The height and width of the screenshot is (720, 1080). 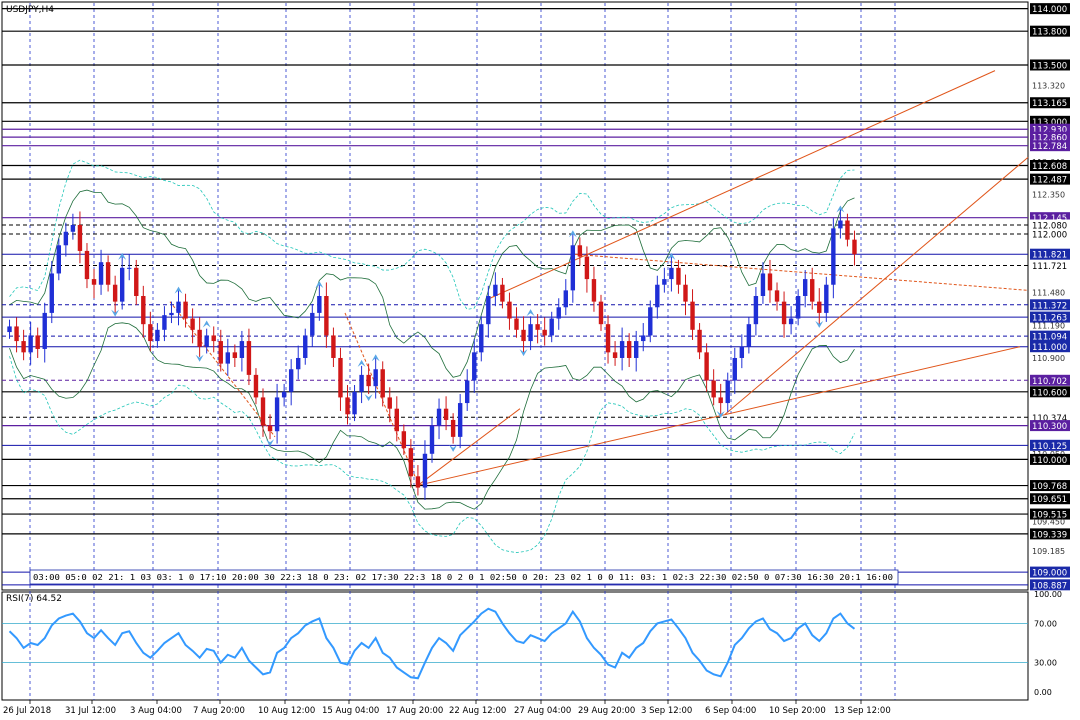 I want to click on chart-title: USDJPY,H4, so click(x=30, y=10).